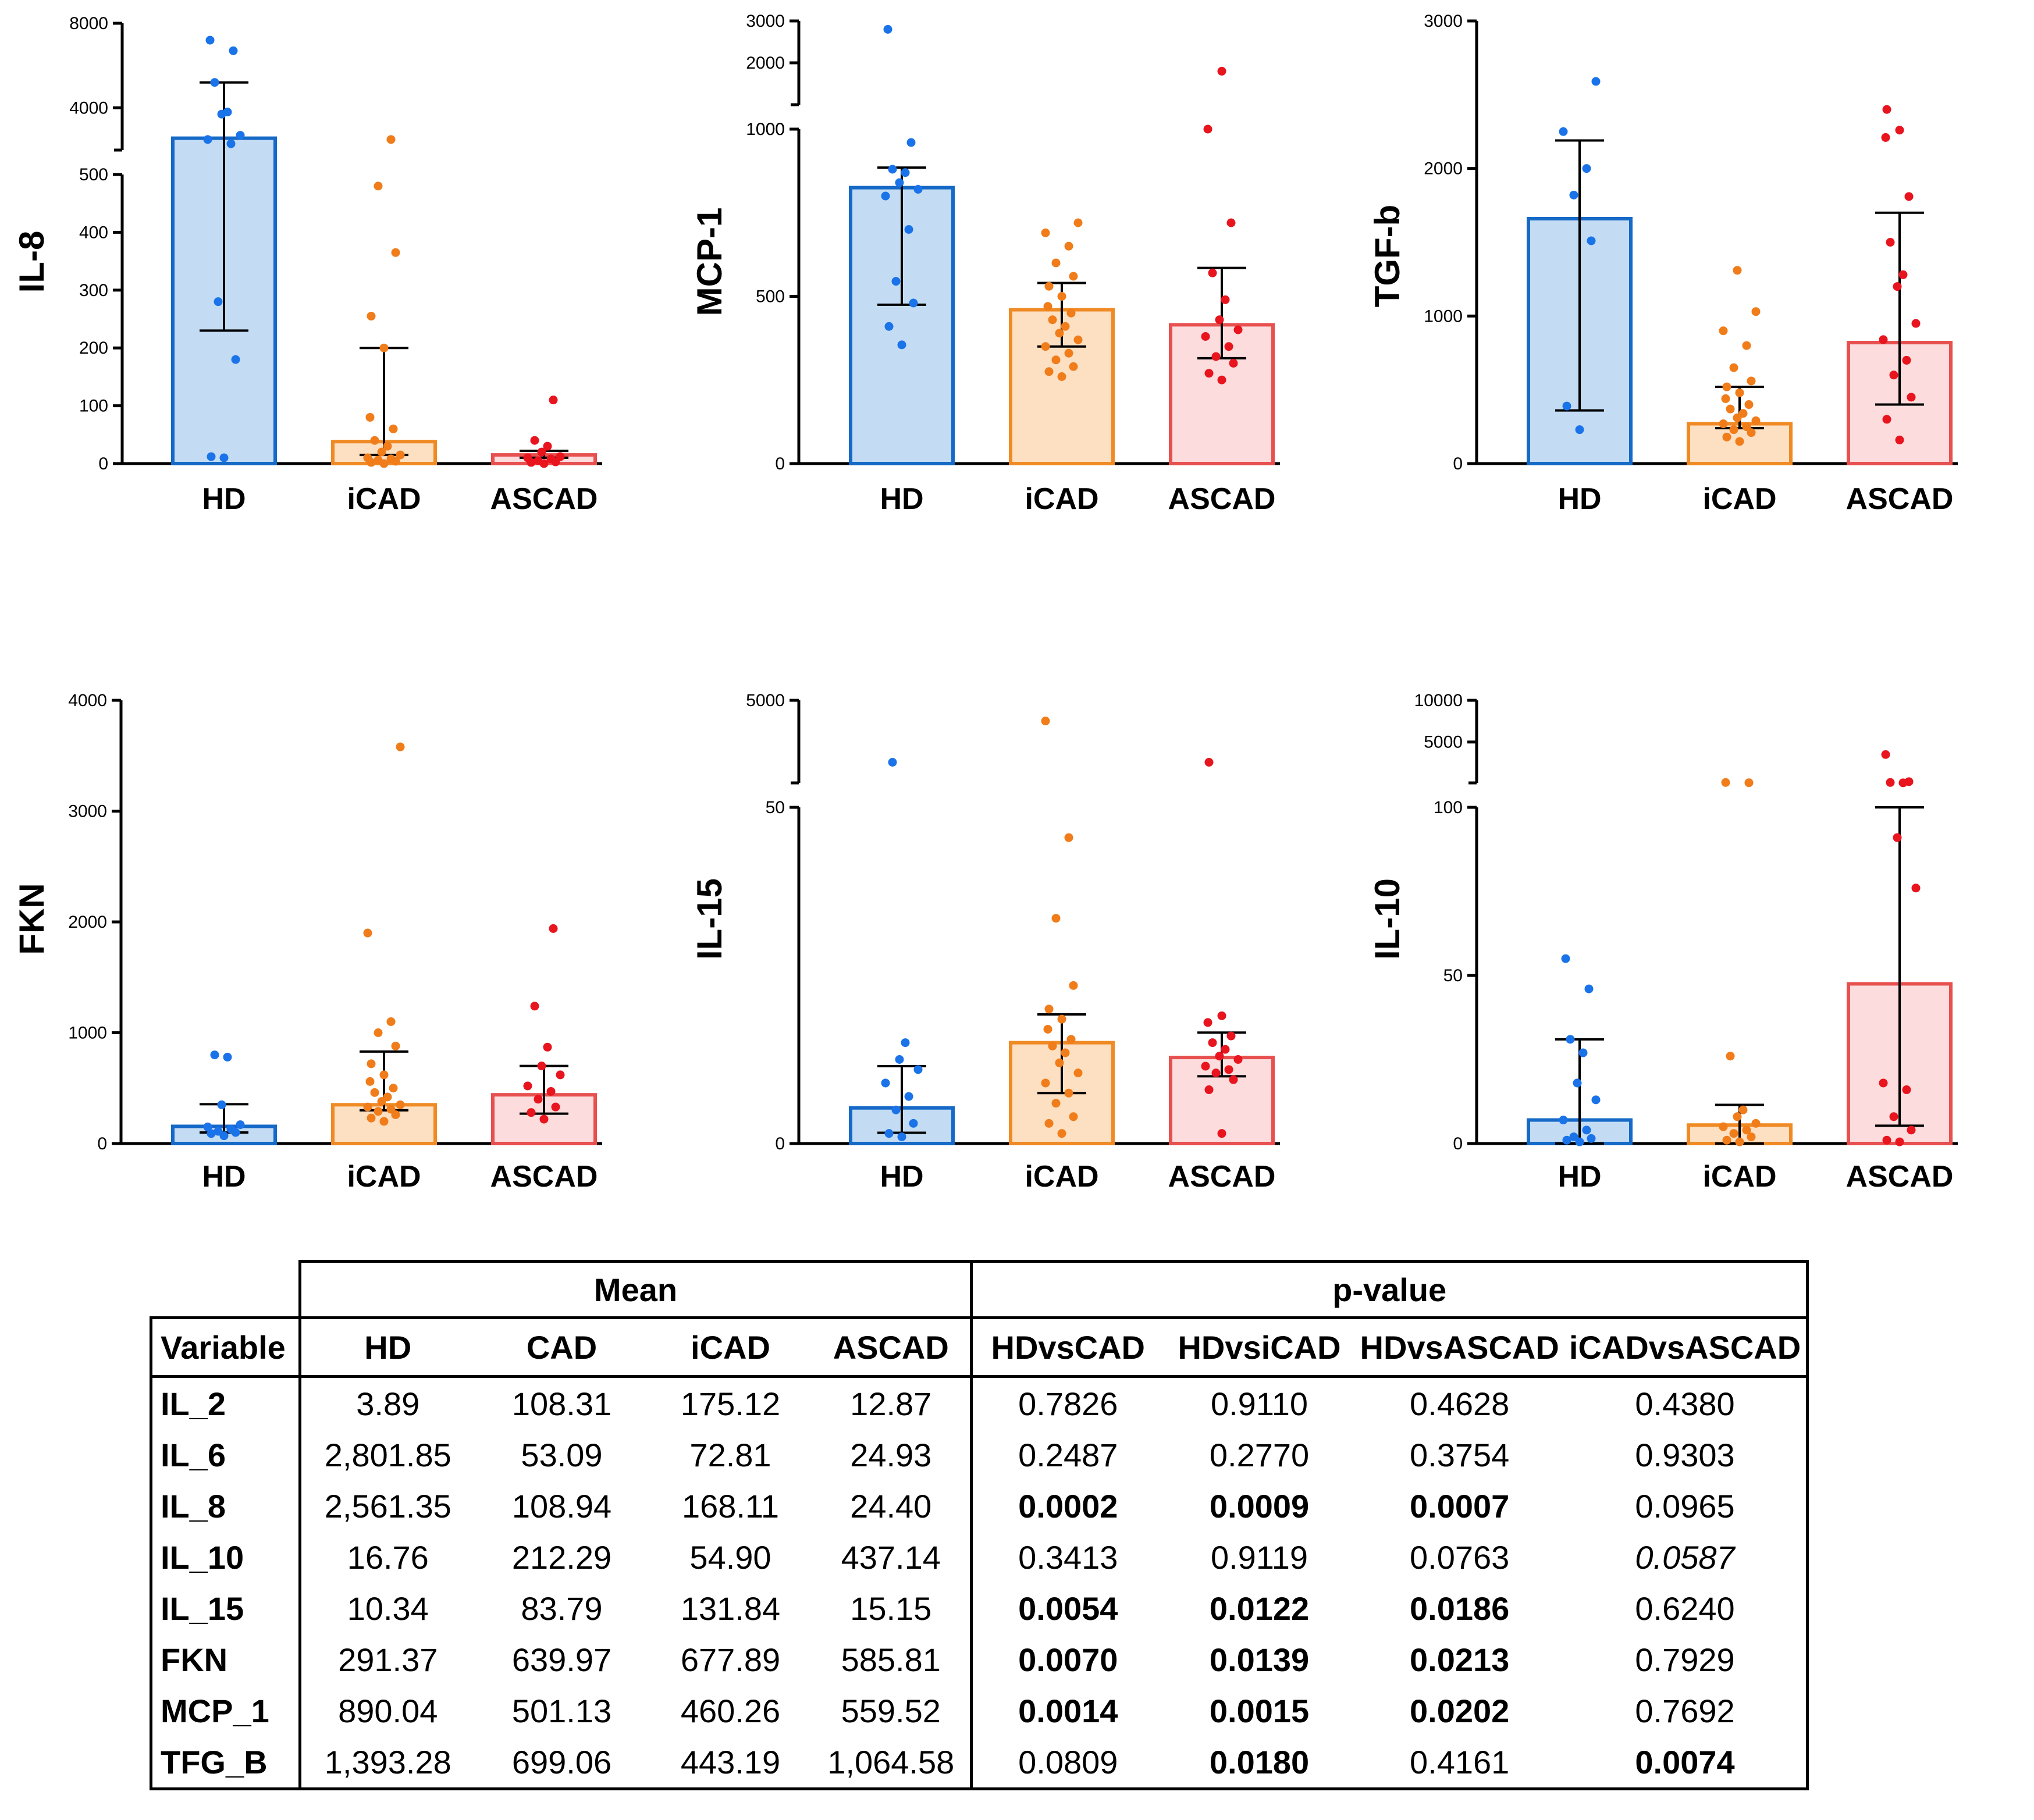 This screenshot has width=2034, height=1820. What do you see at coordinates (1387, 256) in the screenshot?
I see `y-axis-title: TGF-b` at bounding box center [1387, 256].